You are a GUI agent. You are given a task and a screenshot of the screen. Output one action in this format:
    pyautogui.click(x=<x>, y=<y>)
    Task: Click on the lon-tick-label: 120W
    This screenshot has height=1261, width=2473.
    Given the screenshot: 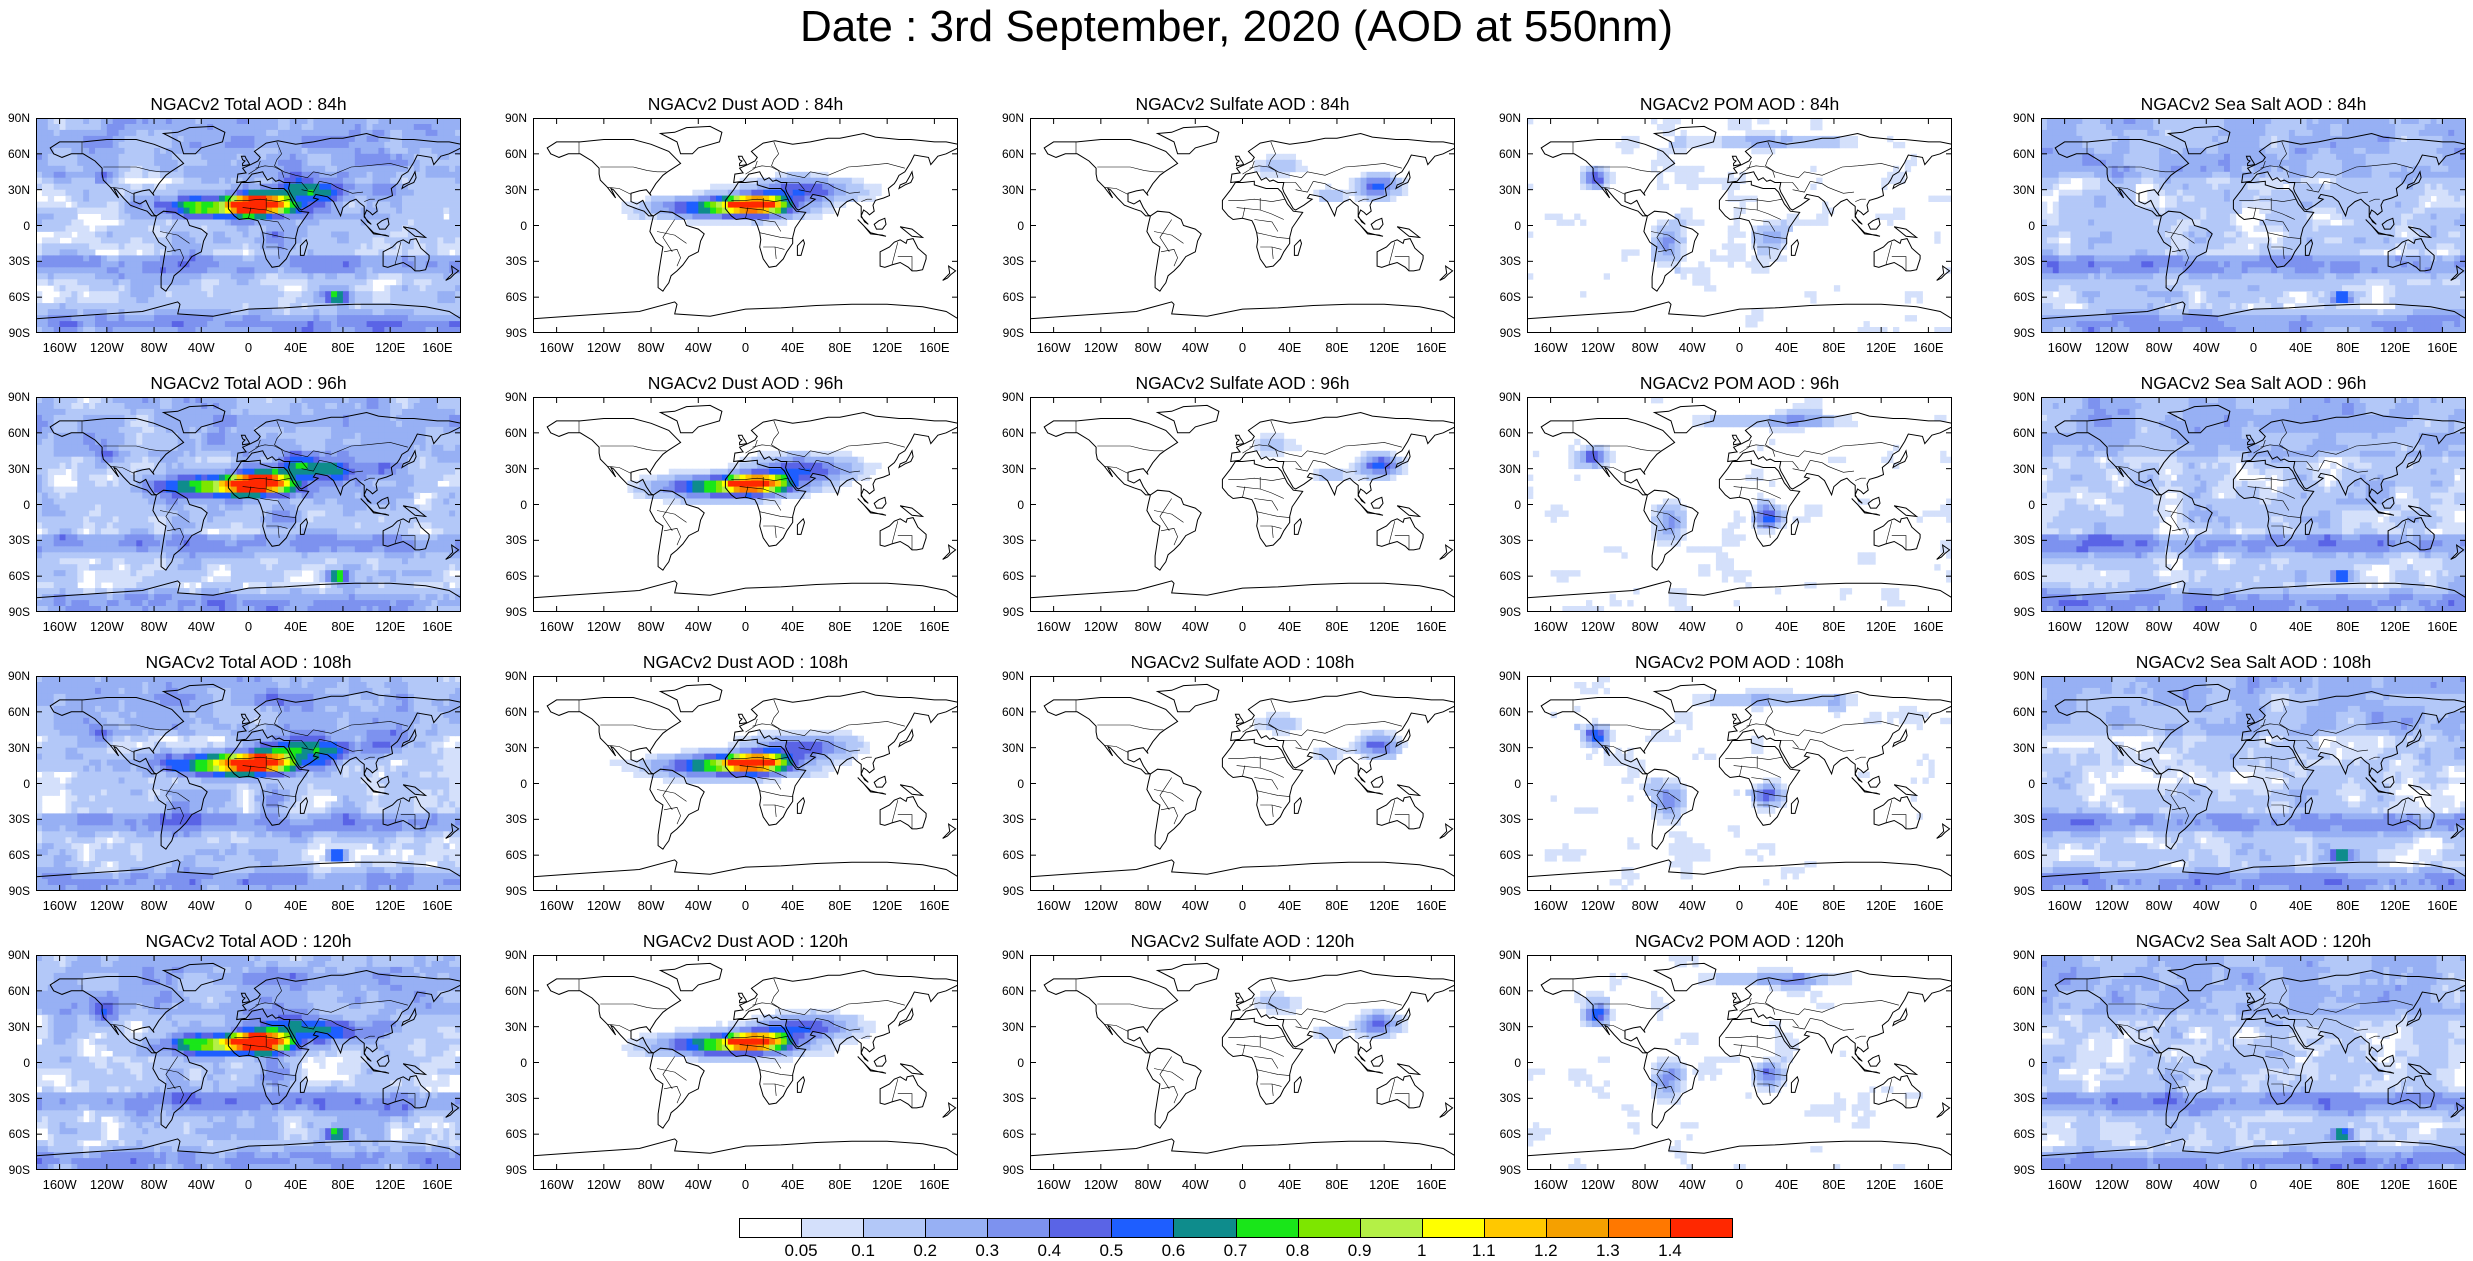 What is the action you would take?
    pyautogui.click(x=1101, y=1185)
    